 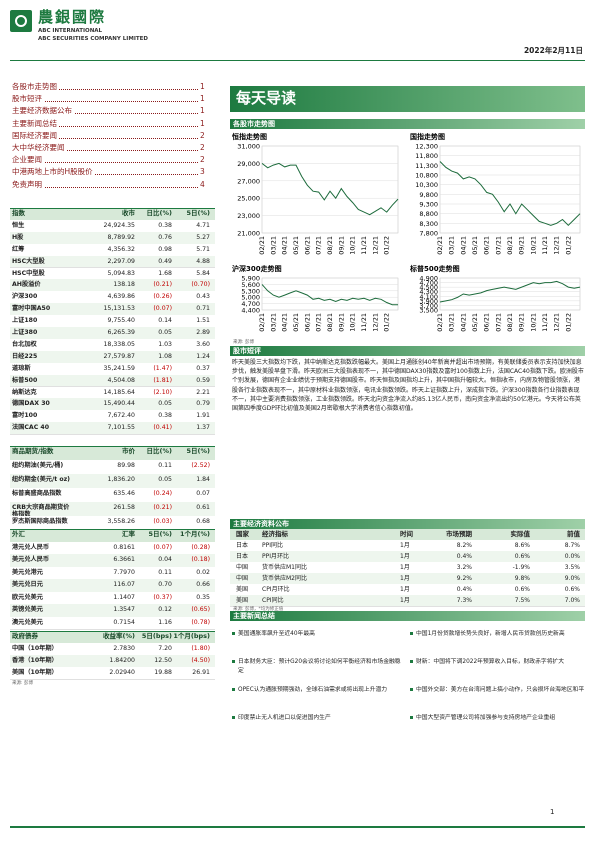 I want to click on x-tick-label: 08/21, so click(x=510, y=322).